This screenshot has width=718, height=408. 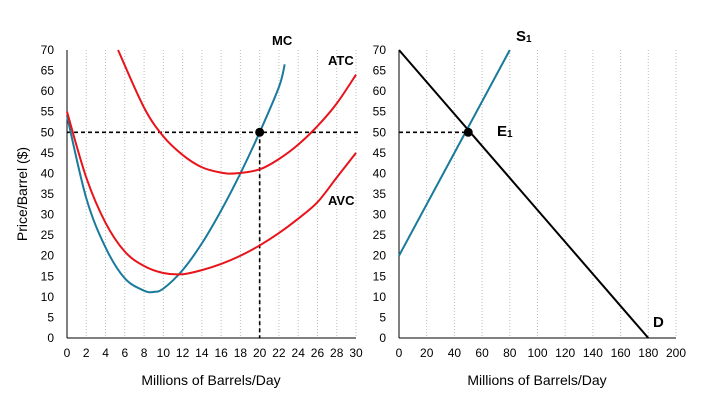 I want to click on x-tick-label: 4, so click(x=105, y=353).